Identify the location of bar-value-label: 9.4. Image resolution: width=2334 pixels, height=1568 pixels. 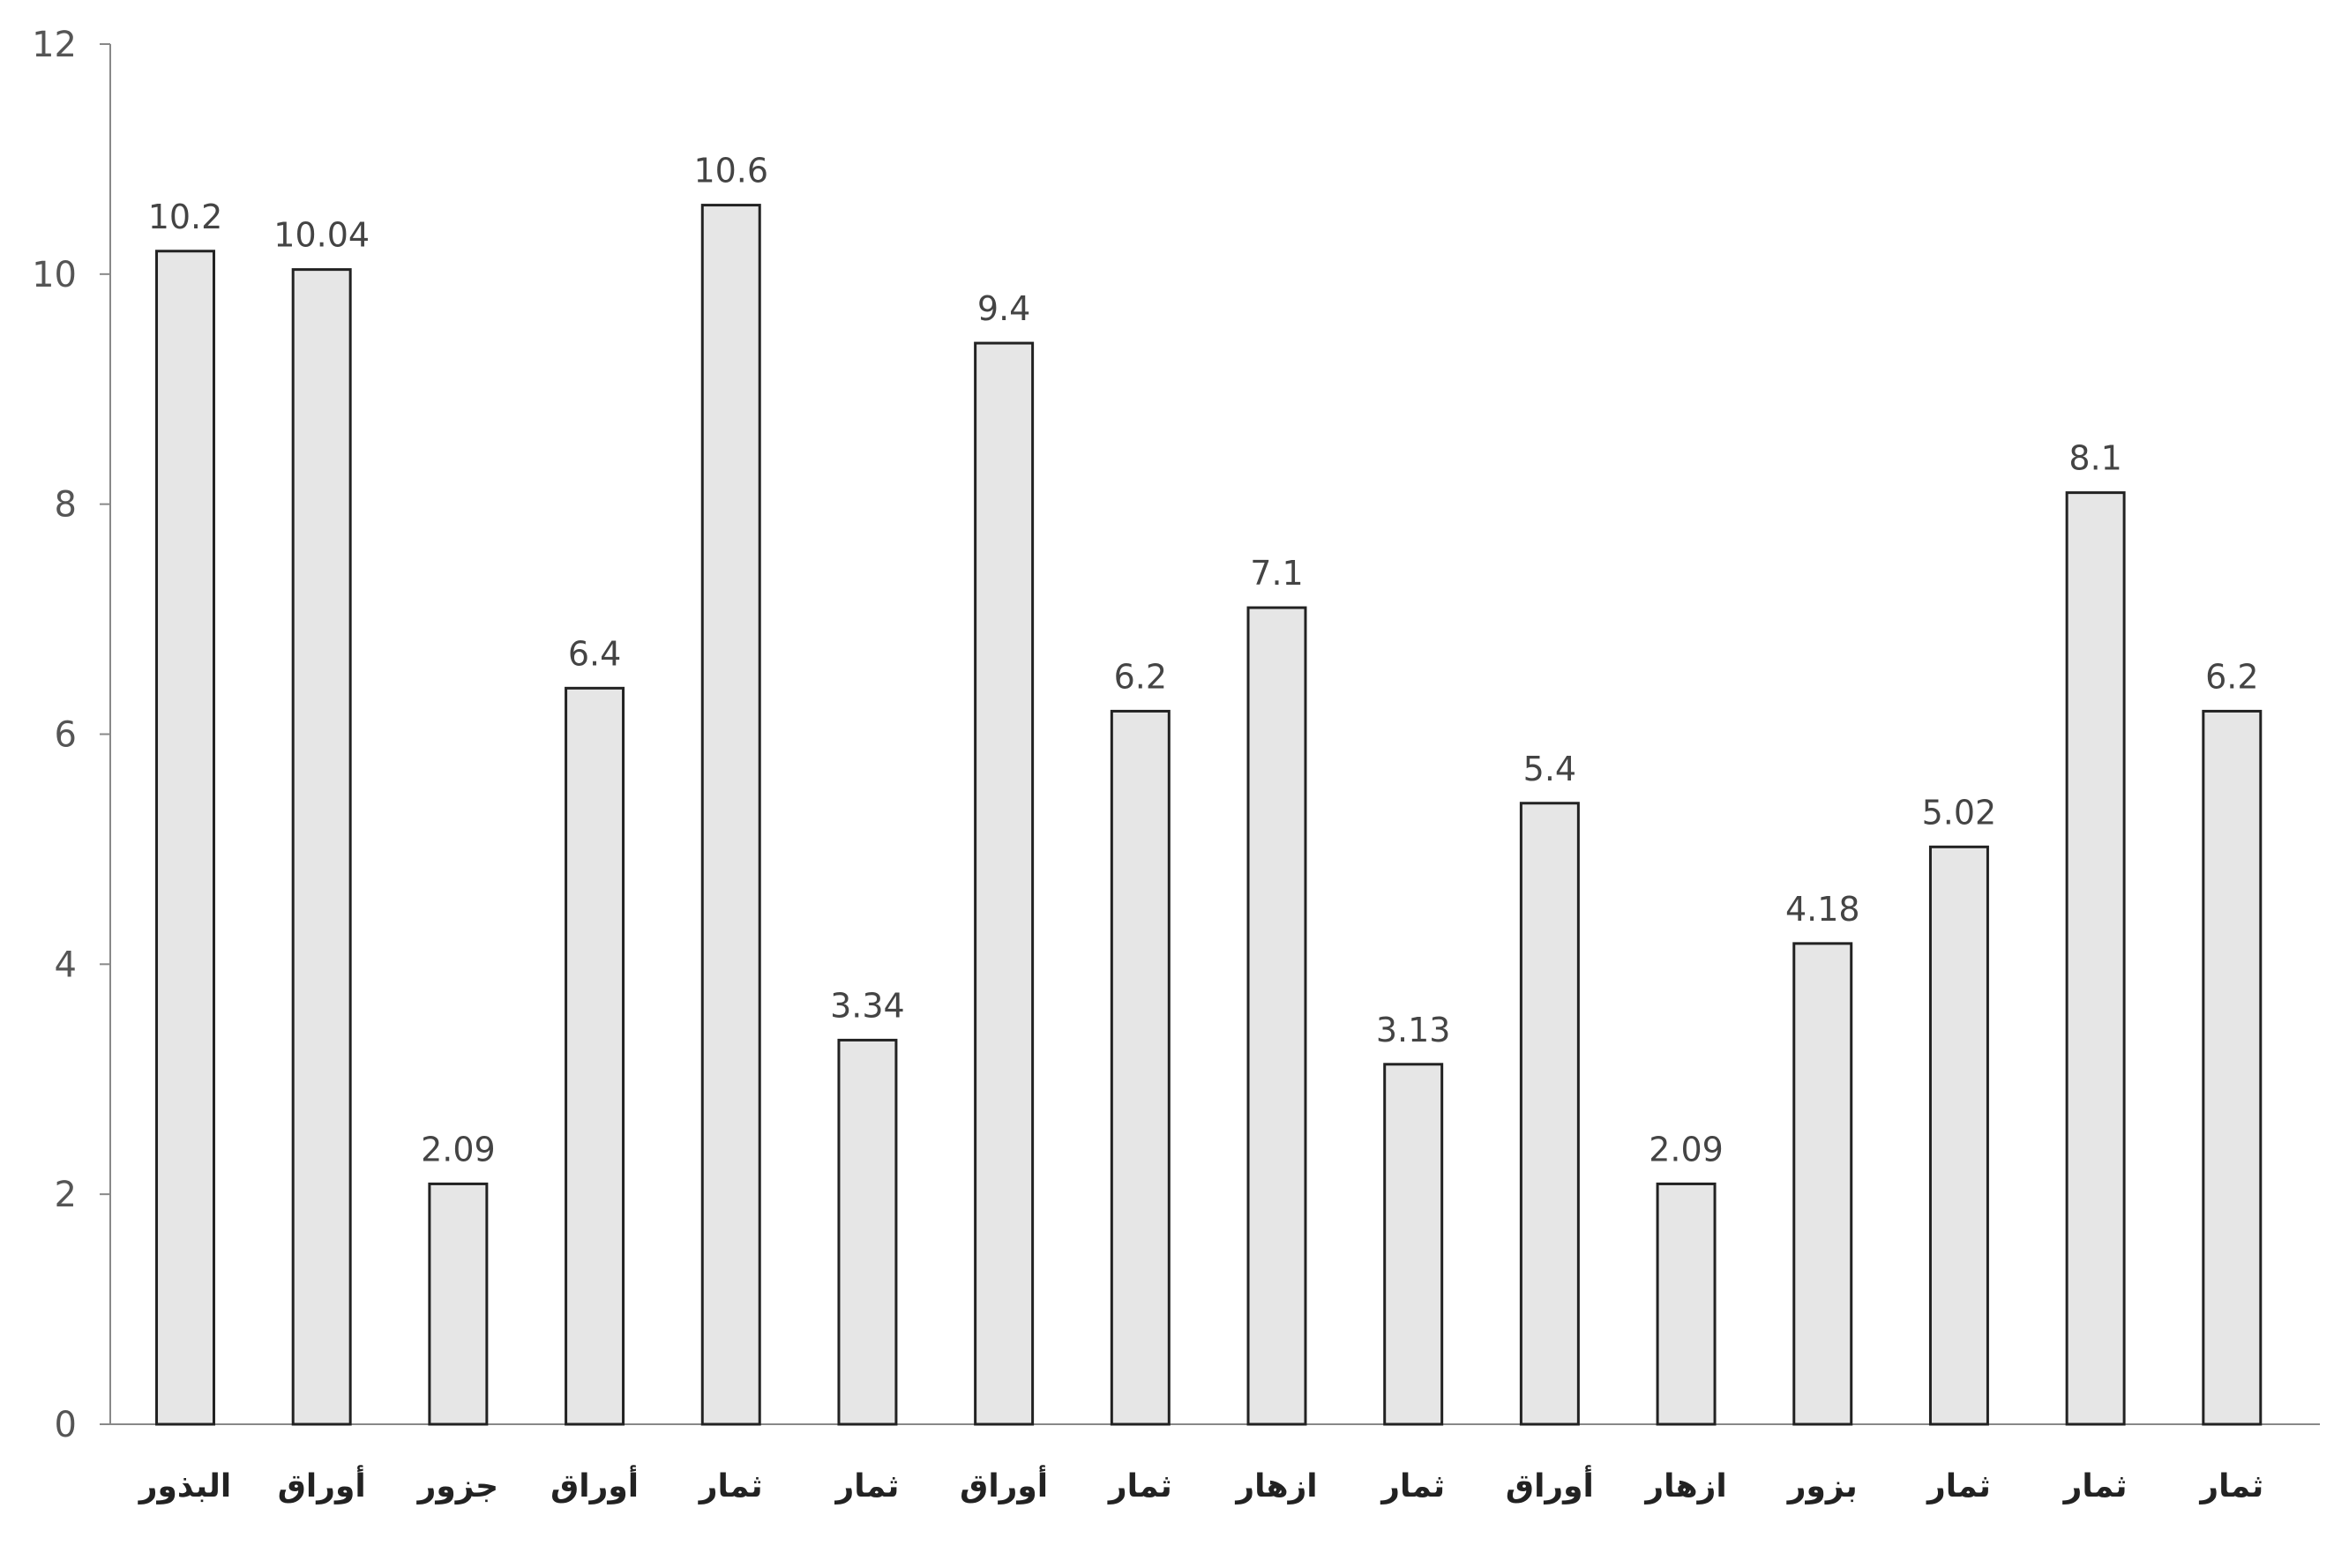
(1003, 308).